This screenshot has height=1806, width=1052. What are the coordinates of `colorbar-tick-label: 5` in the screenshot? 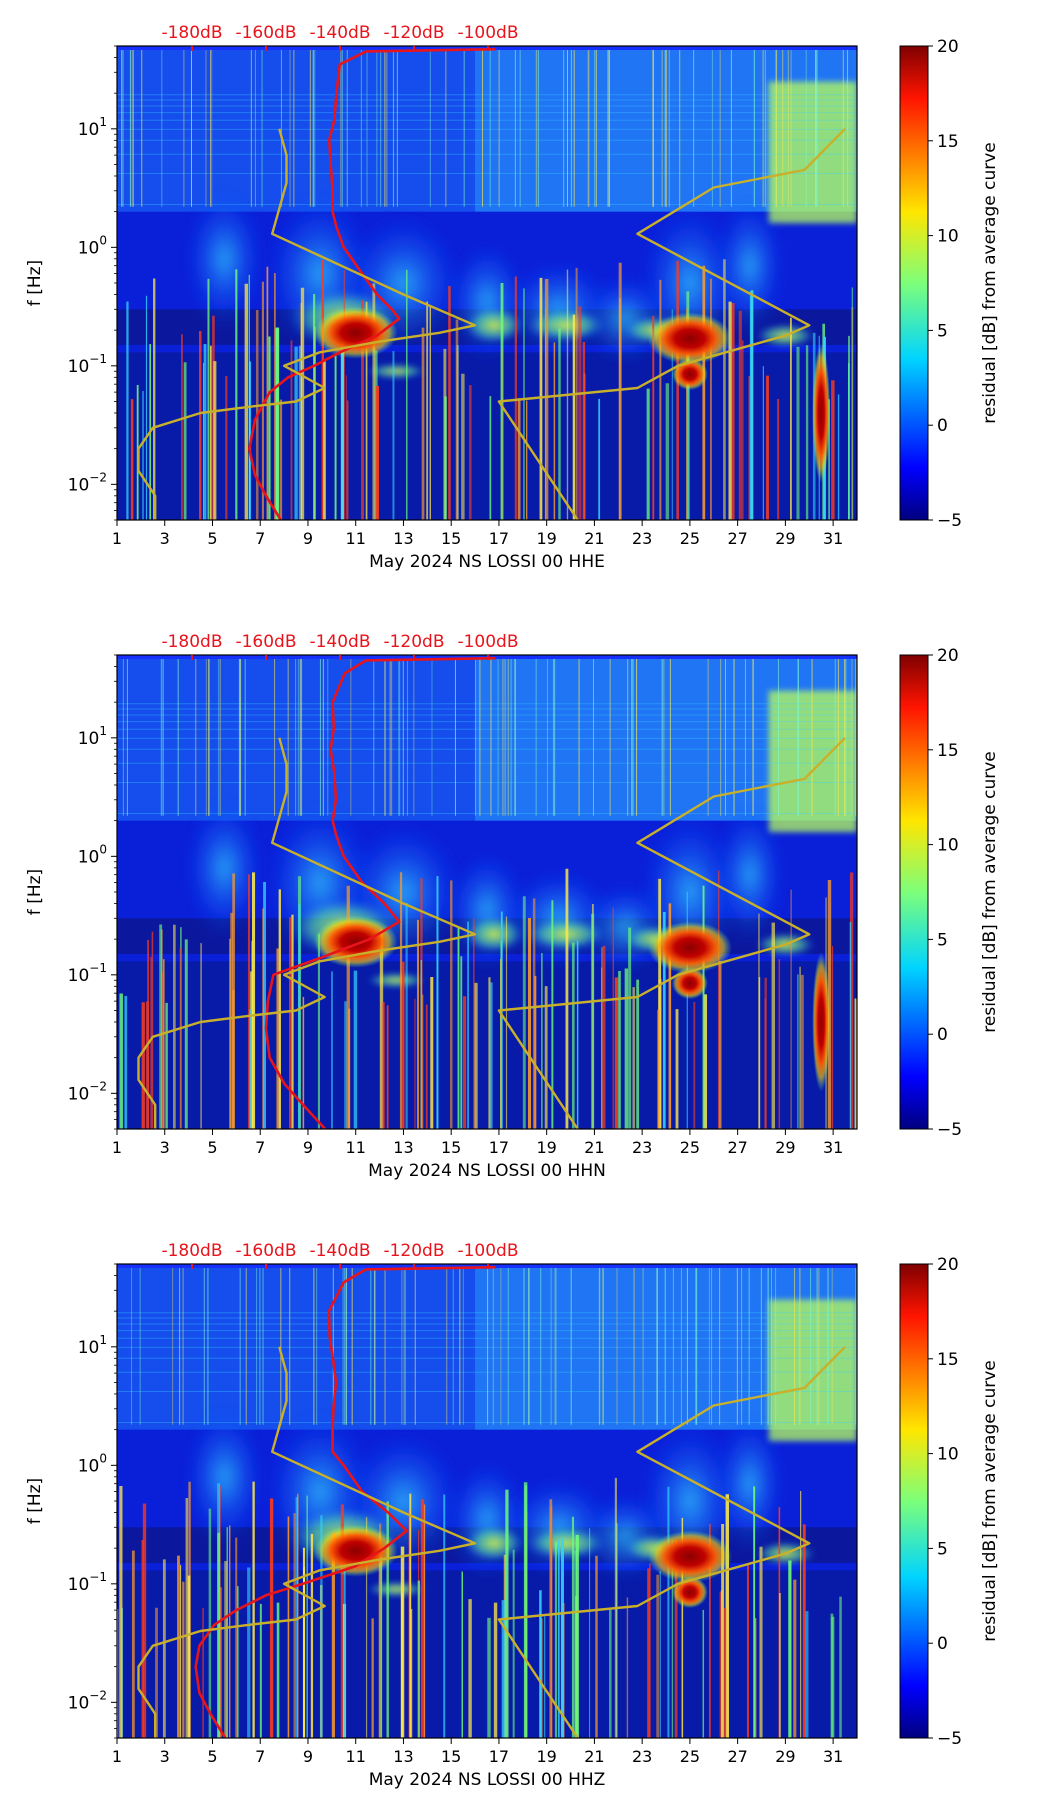 It's located at (942, 940).